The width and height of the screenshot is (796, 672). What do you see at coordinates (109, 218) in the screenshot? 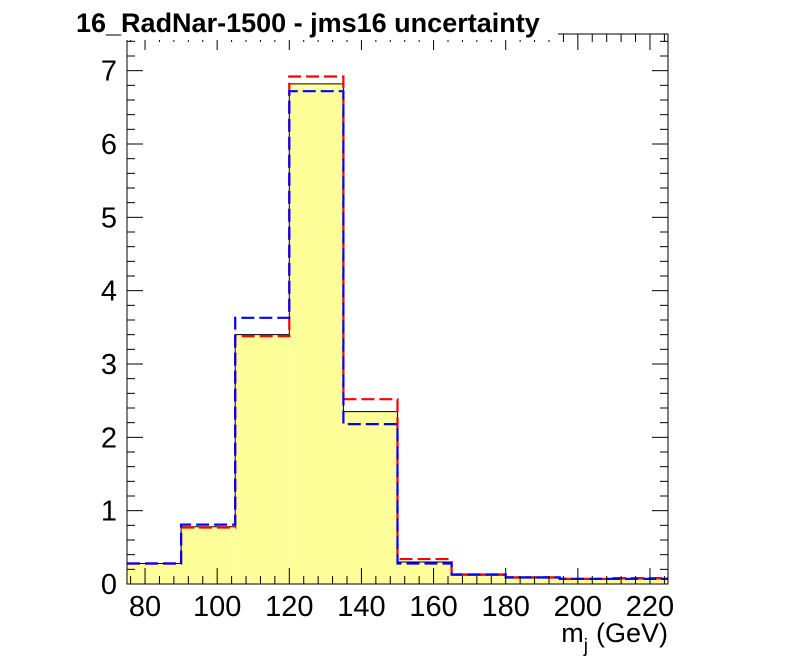
I see `y-tick-label: 5` at bounding box center [109, 218].